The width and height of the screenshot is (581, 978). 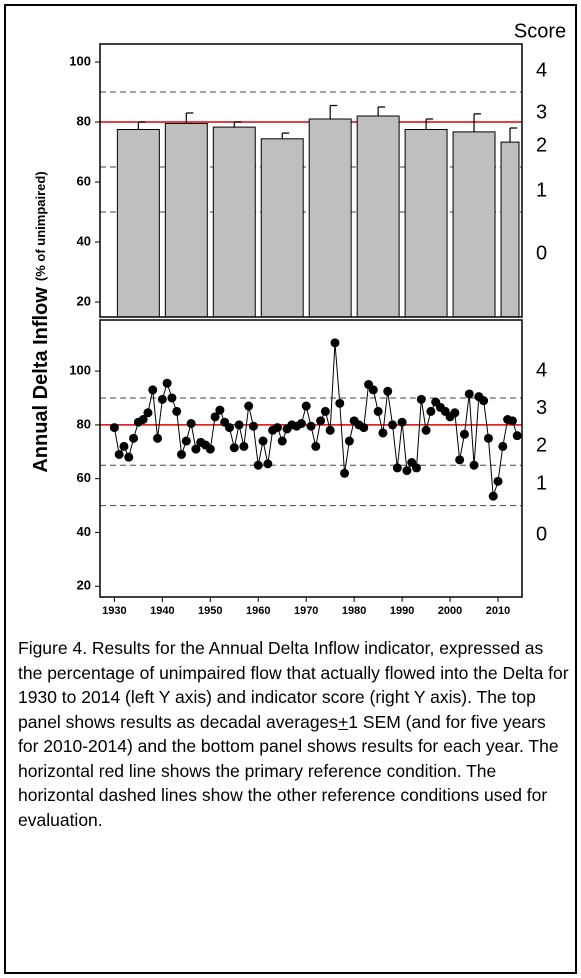 I want to click on y2-tick-label: 4, so click(x=541, y=370).